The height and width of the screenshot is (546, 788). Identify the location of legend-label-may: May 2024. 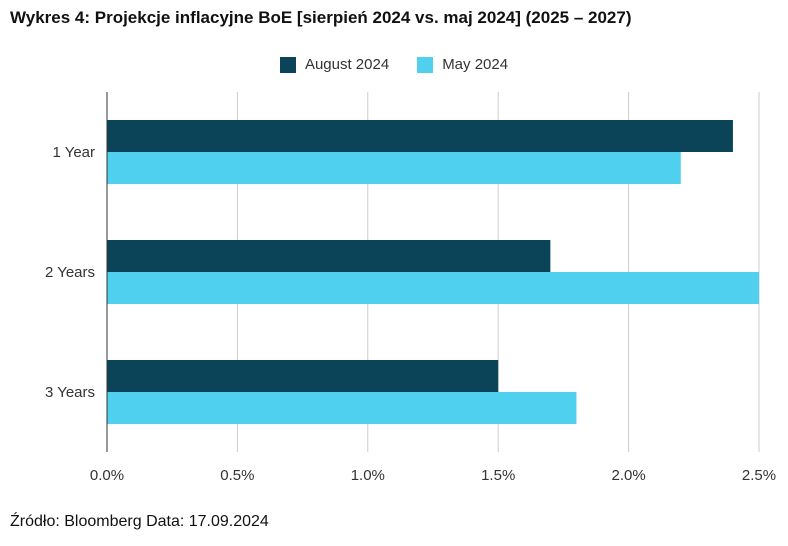
(475, 64).